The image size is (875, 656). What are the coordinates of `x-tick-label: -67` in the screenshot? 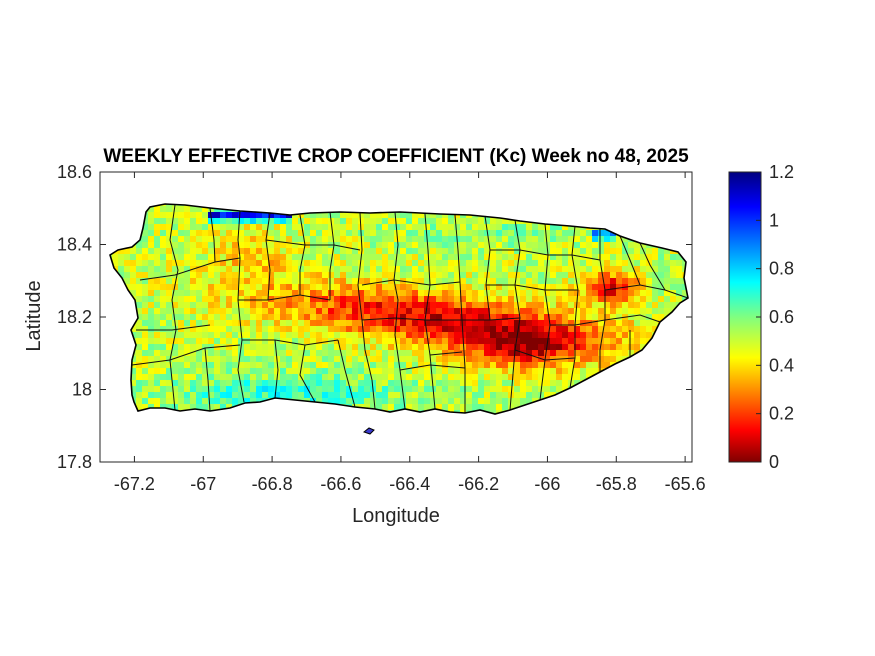 It's located at (203, 484).